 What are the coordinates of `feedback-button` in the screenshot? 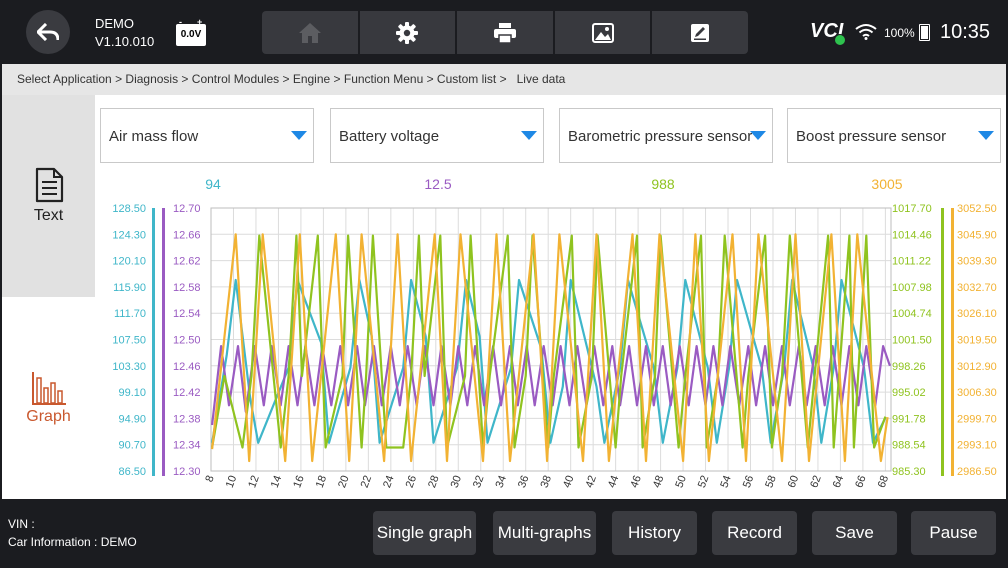 It's located at (700, 32).